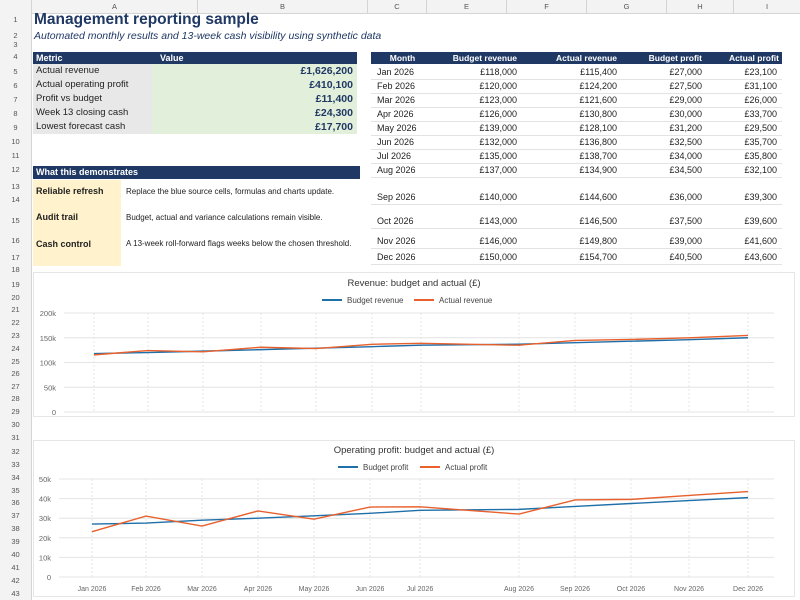  I want to click on demo-label: Audit trail, so click(77, 221).